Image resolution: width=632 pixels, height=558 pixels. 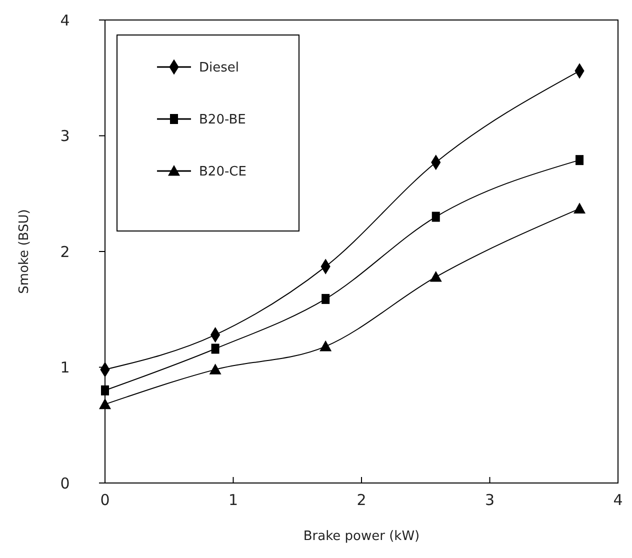 What do you see at coordinates (489, 500) in the screenshot?
I see `x-tick-label: 3` at bounding box center [489, 500].